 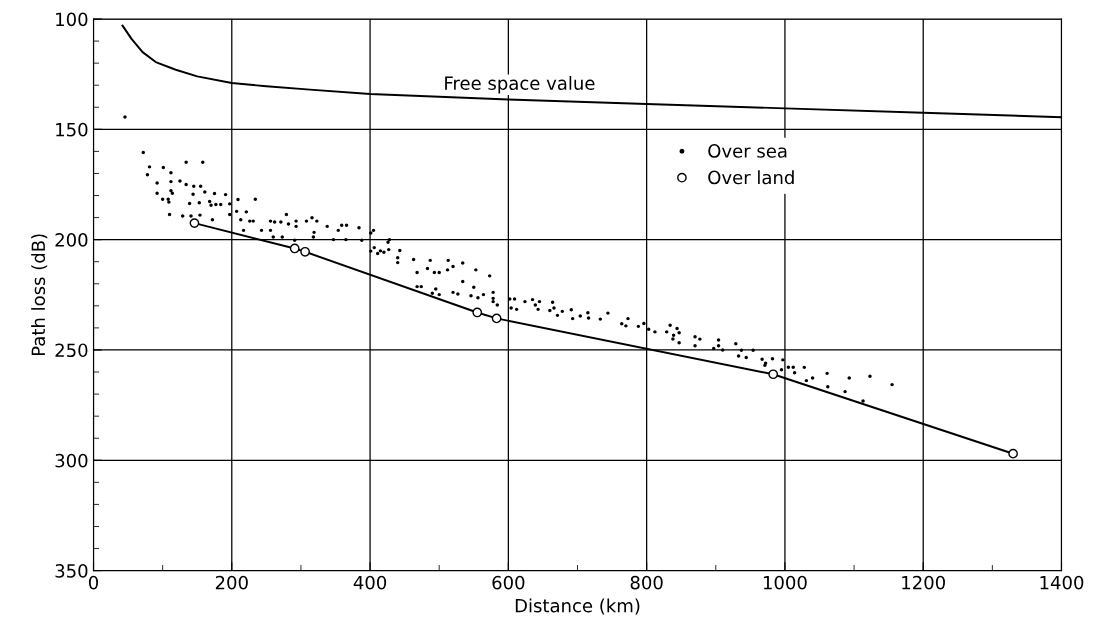 What do you see at coordinates (39, 295) in the screenshot?
I see `y-axis-title: Path loss (dB)` at bounding box center [39, 295].